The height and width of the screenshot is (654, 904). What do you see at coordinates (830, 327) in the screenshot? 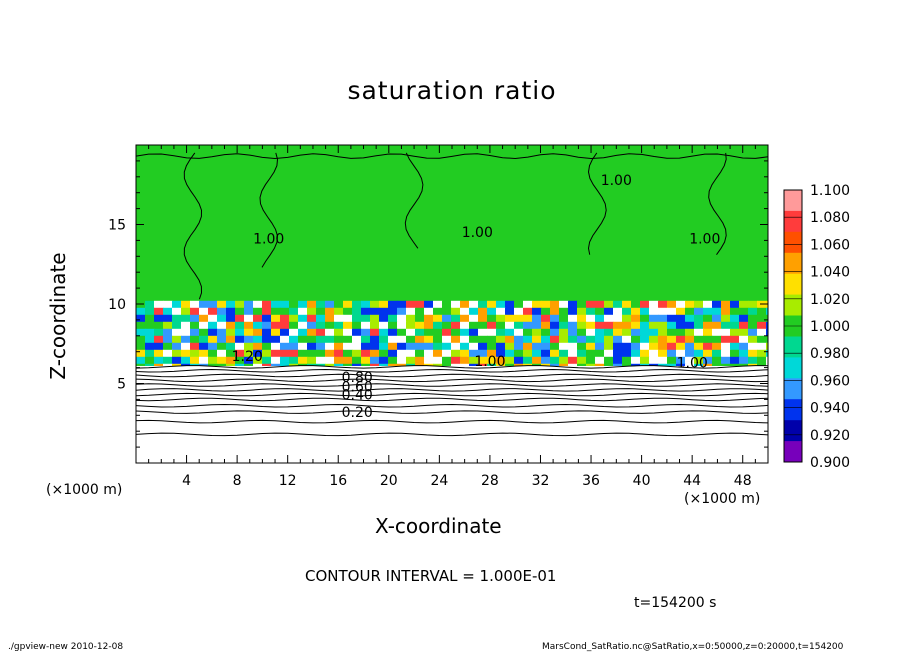
I see `colorbar-label: 1.000` at bounding box center [830, 327].